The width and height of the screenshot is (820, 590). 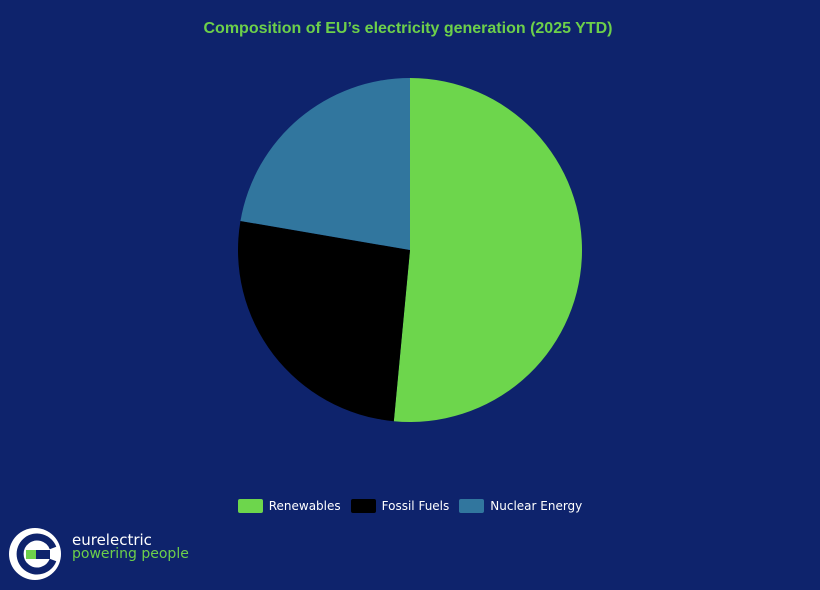 I want to click on legend-label-renewables: Renewables, so click(x=304, y=506).